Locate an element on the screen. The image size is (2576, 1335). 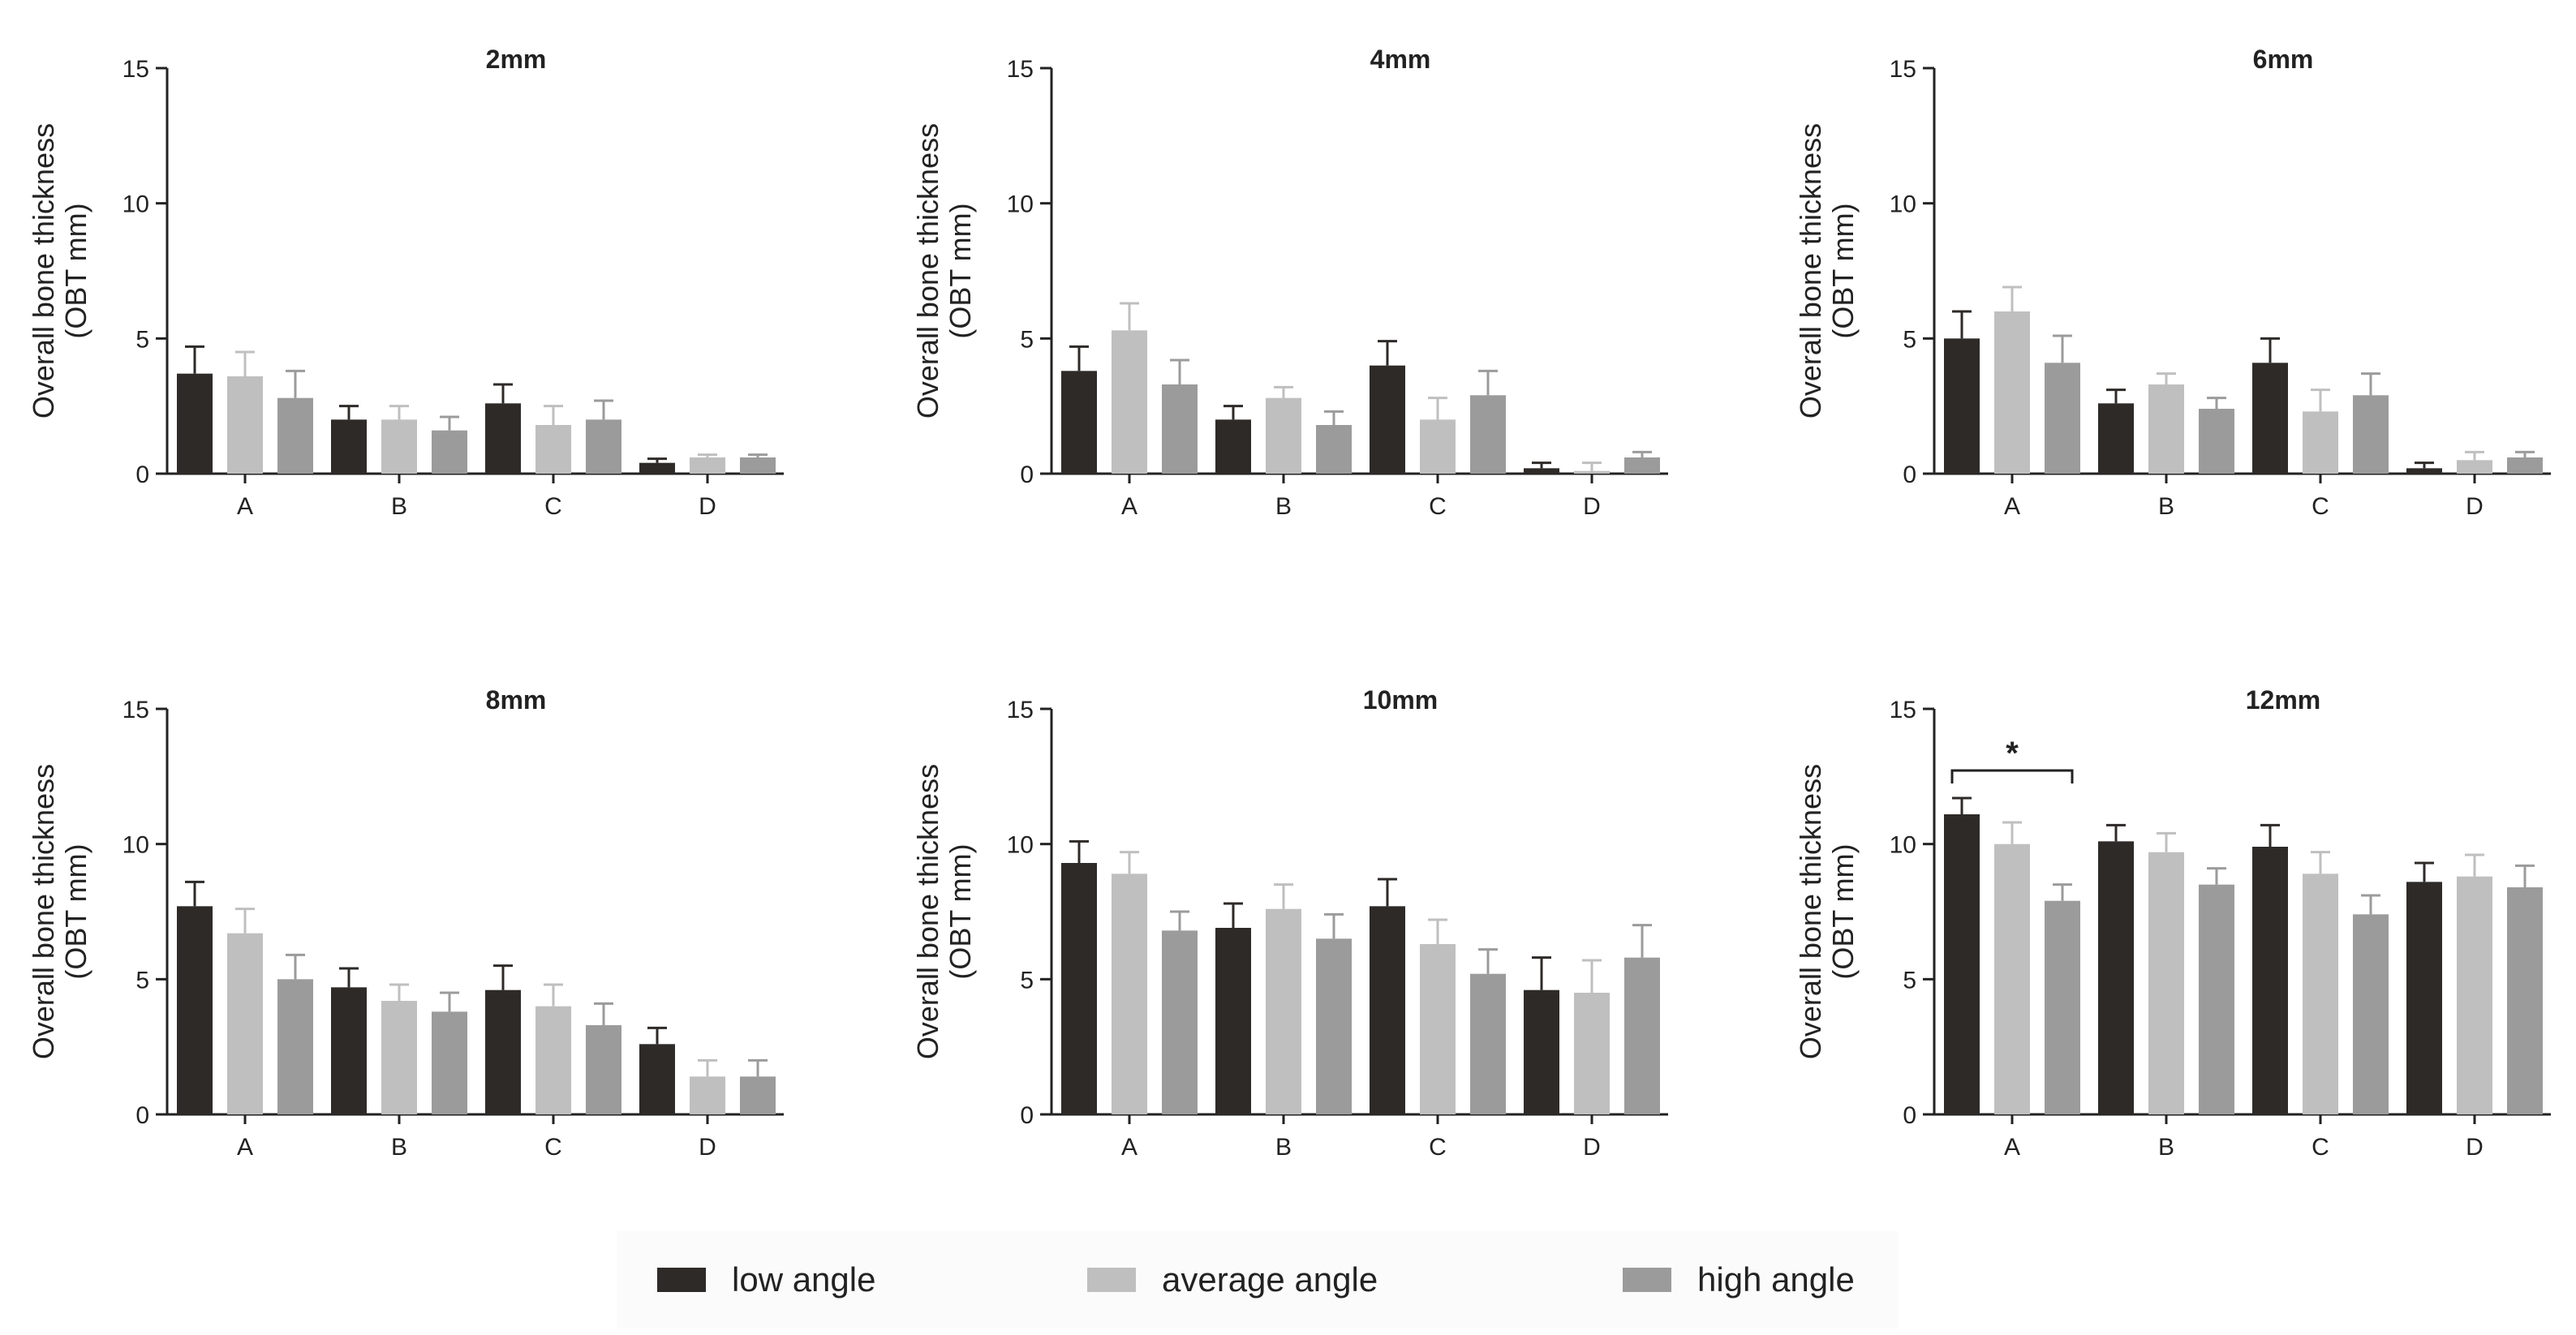
legend-item-average-angle: average angle is located at coordinates (1232, 1280).